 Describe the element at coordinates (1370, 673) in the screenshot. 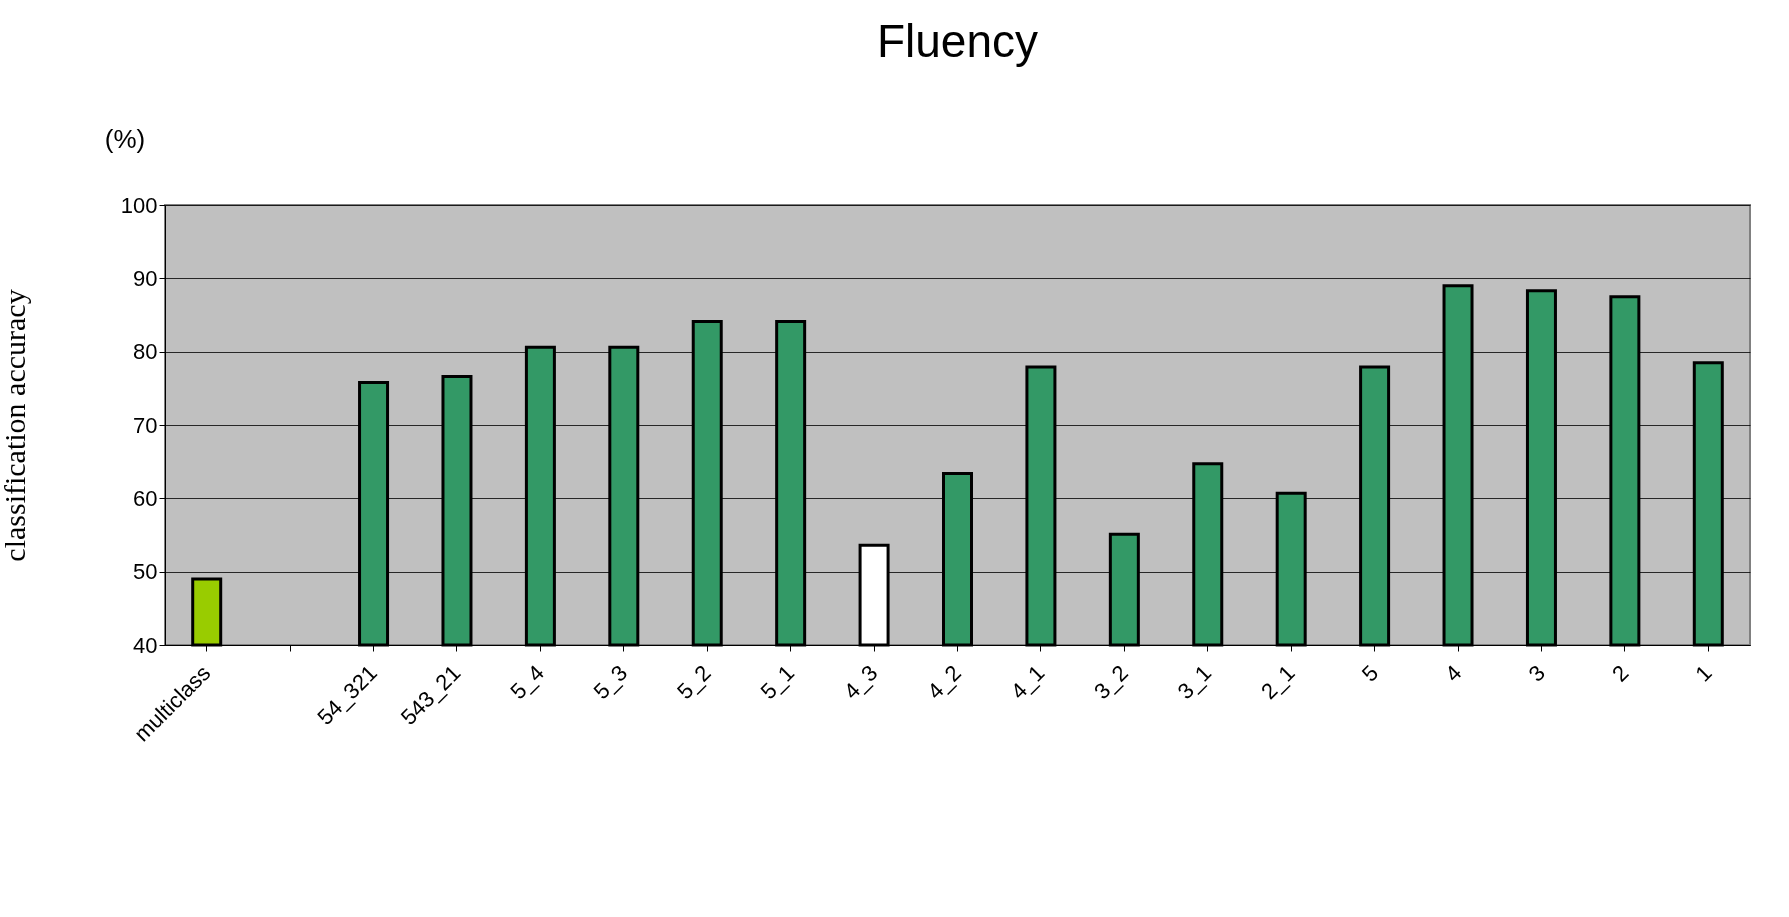

I see `x-tick-label: 5` at that location.